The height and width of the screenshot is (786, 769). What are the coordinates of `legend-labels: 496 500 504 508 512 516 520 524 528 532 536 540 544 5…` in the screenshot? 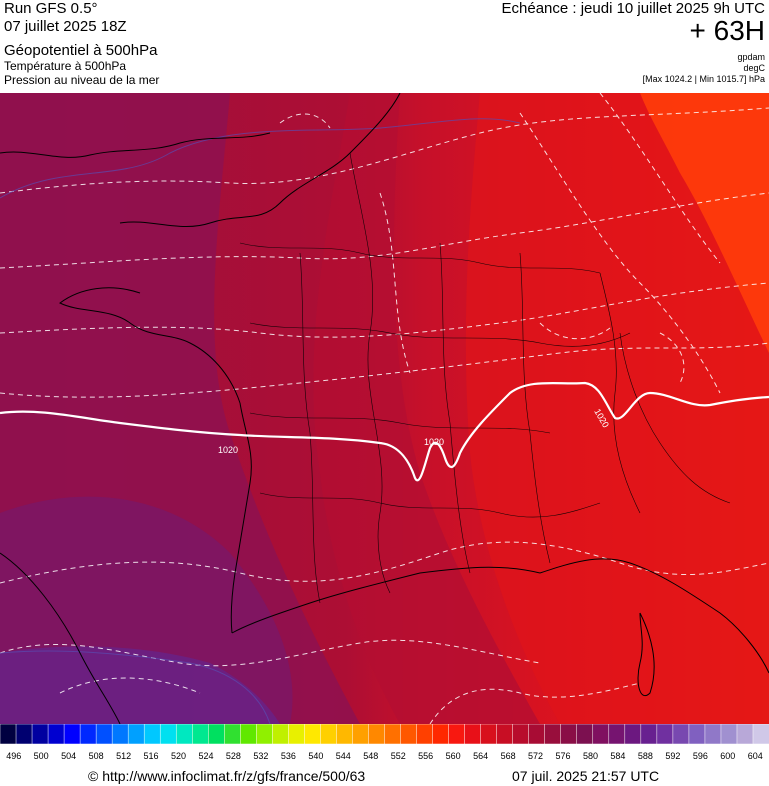 It's located at (384, 756).